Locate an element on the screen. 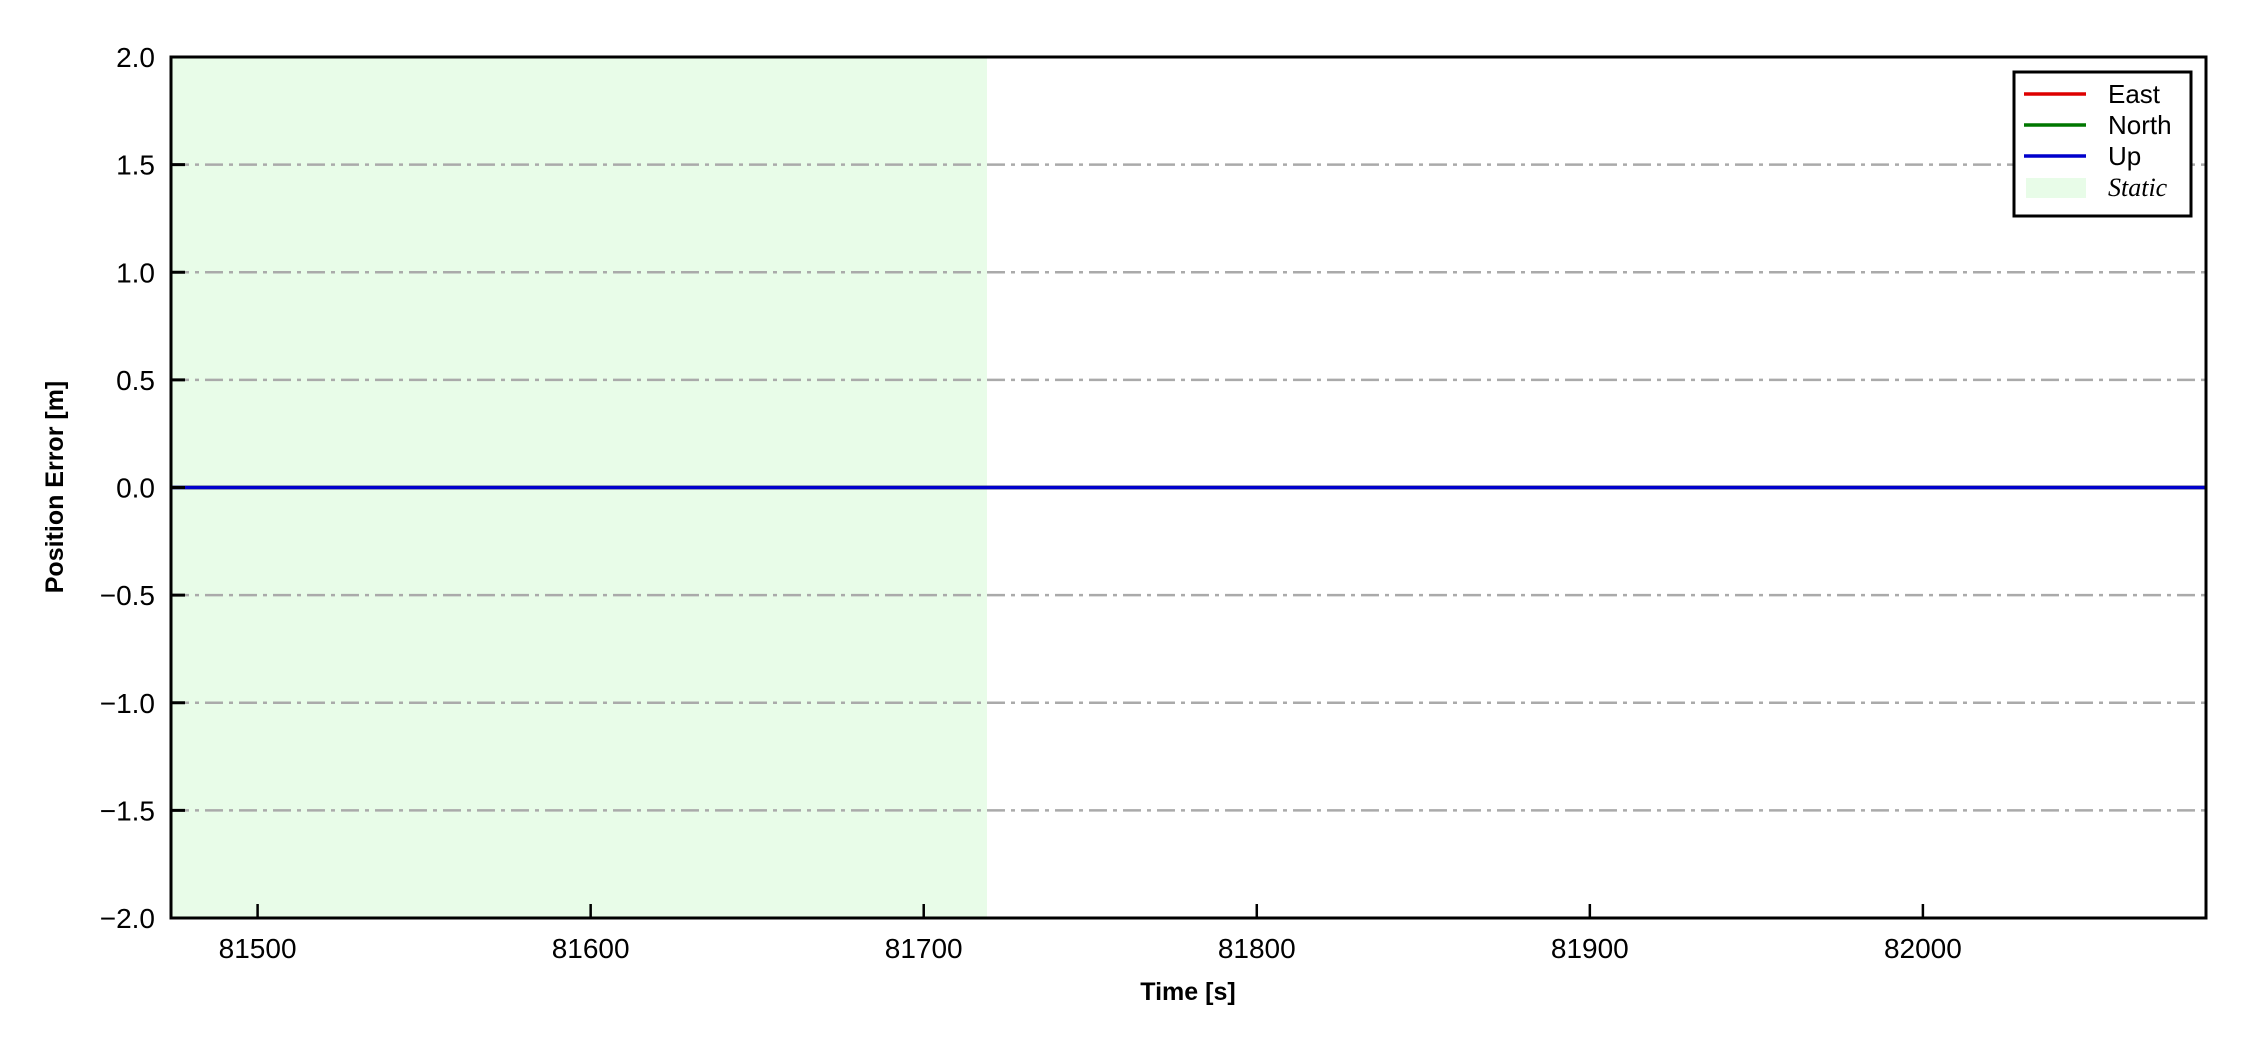  x-tick-label: 81700 is located at coordinates (924, 948).